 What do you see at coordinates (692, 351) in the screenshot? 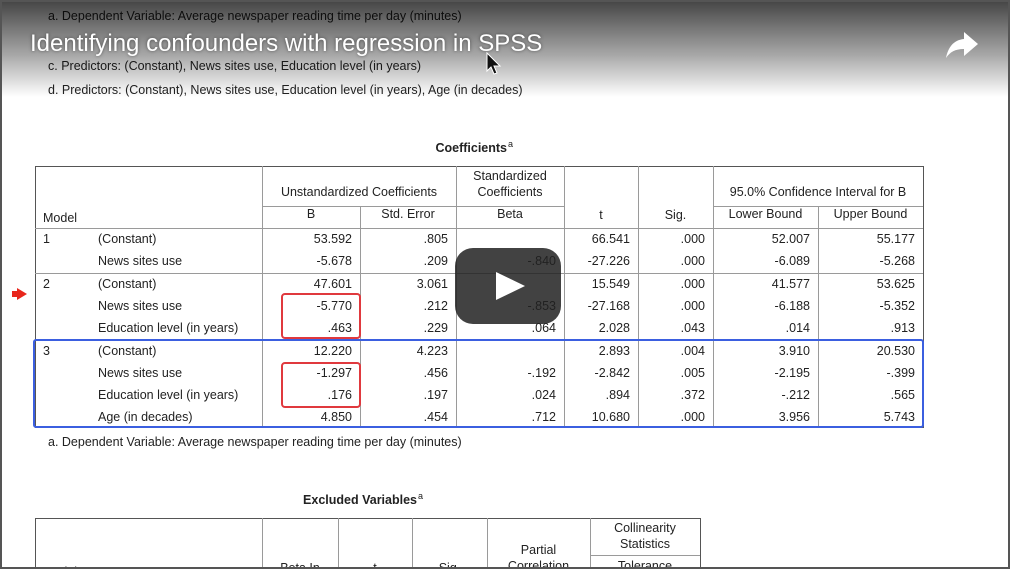
I see `cell-value: .004` at bounding box center [692, 351].